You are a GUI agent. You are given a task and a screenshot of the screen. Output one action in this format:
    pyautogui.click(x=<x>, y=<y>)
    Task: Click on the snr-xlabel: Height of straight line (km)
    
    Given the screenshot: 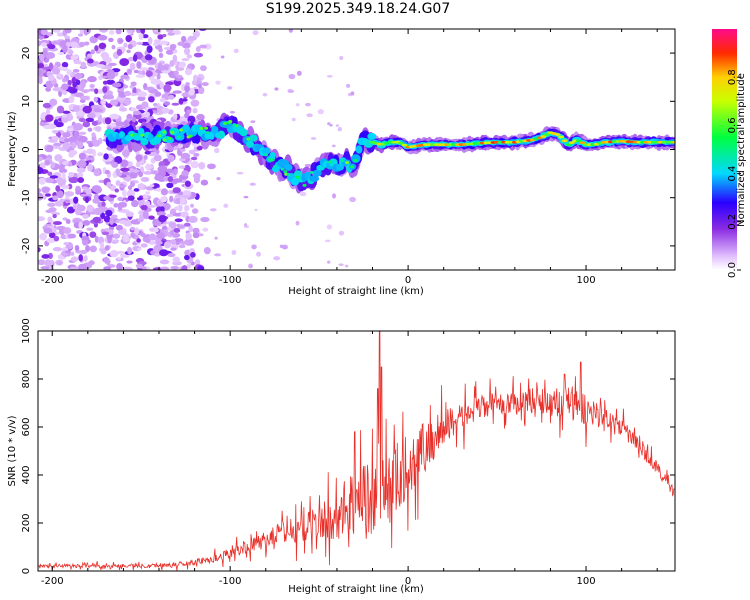 What is the action you would take?
    pyautogui.click(x=356, y=589)
    